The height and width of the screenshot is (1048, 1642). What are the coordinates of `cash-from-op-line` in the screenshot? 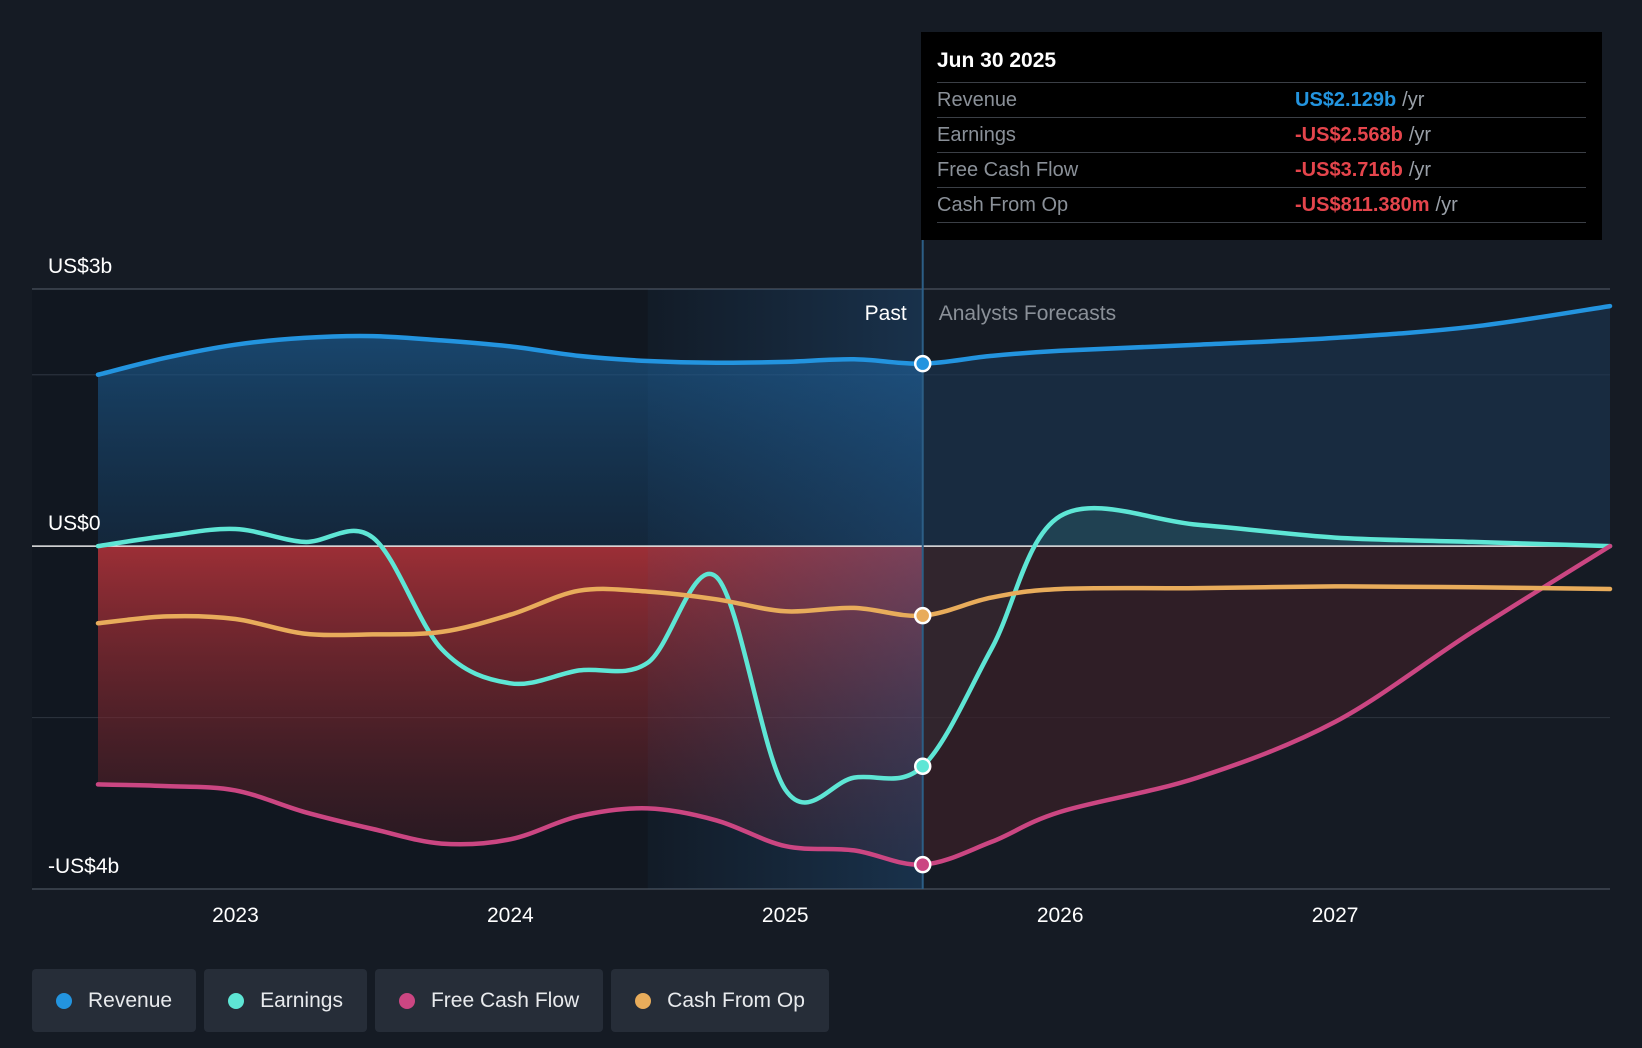 It's located at (854, 611).